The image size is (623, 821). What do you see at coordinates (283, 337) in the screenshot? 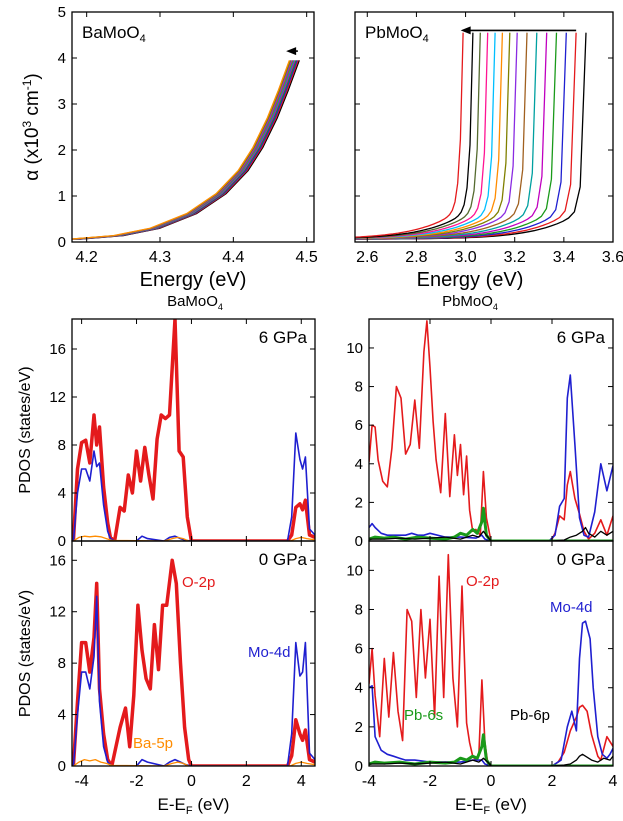
I see `pressure-label-ba-6gpa: 6 GPa` at bounding box center [283, 337].